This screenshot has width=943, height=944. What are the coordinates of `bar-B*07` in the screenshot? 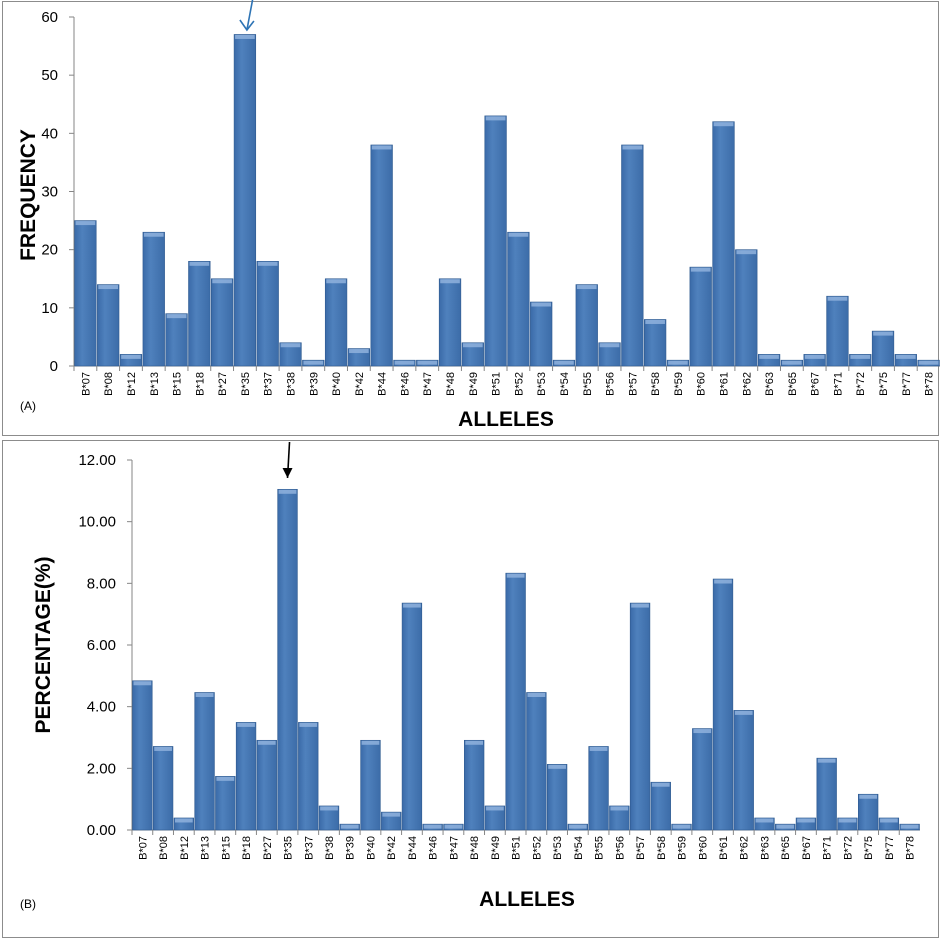 It's located at (85, 293).